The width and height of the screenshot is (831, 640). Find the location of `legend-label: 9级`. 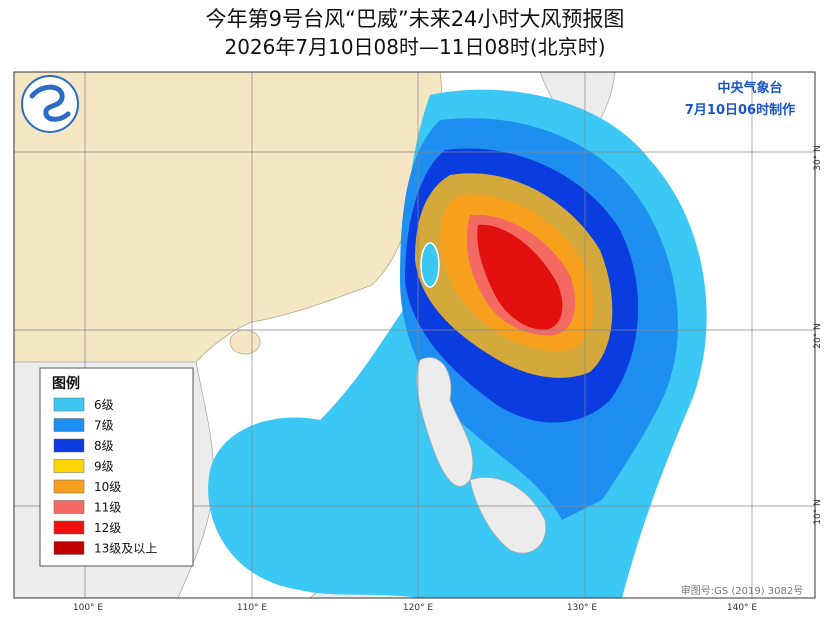

legend-label: 9级 is located at coordinates (104, 467).